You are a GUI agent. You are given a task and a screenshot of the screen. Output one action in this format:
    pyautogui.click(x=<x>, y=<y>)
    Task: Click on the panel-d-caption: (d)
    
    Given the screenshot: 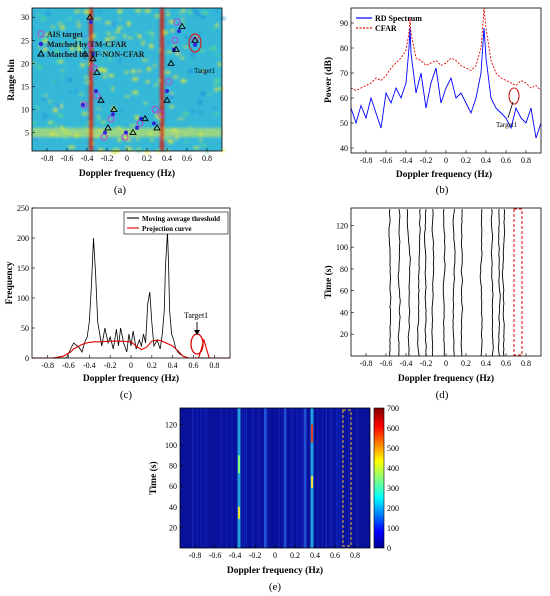 What is the action you would take?
    pyautogui.click(x=442, y=395)
    